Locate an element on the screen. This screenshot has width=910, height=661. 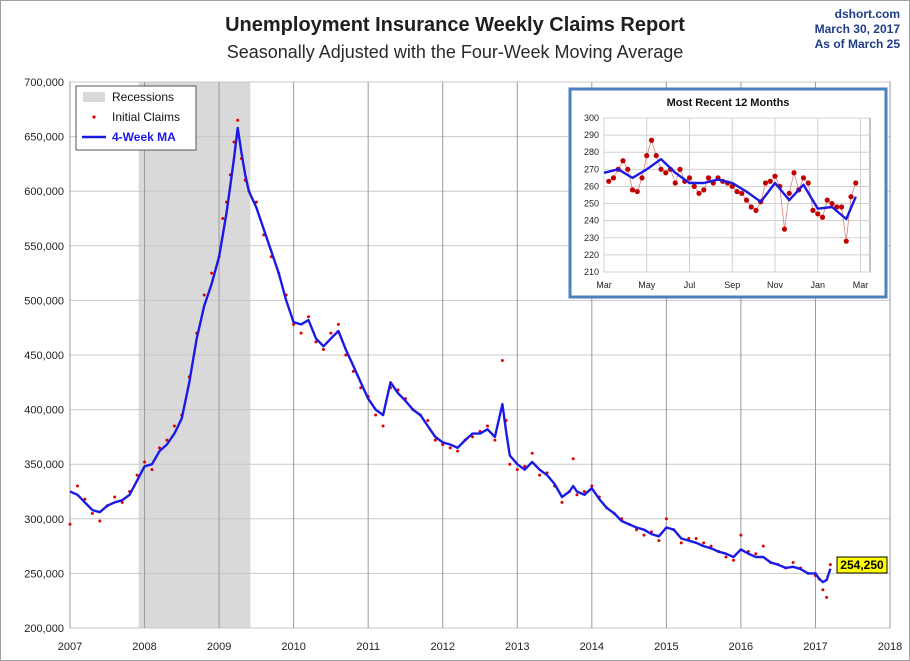
latest-value-callout: 254,250 is located at coordinates (862, 565).